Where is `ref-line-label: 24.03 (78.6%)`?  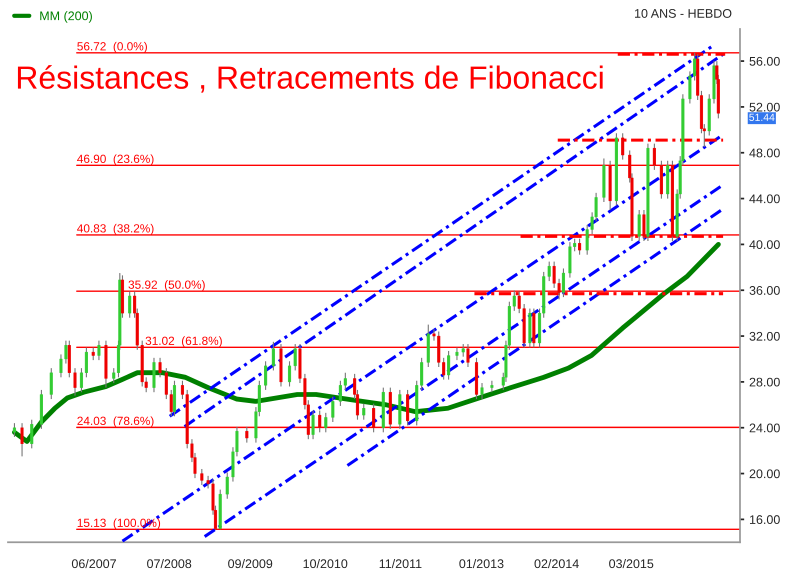
ref-line-label: 24.03 (78.6%) is located at coordinates (115, 422).